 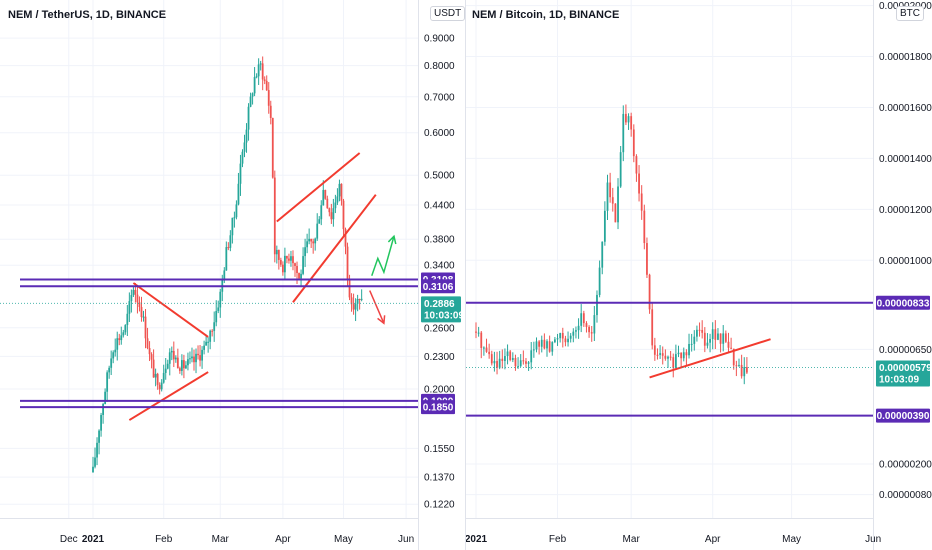 I want to click on x-tick-label: Apr, so click(x=283, y=539).